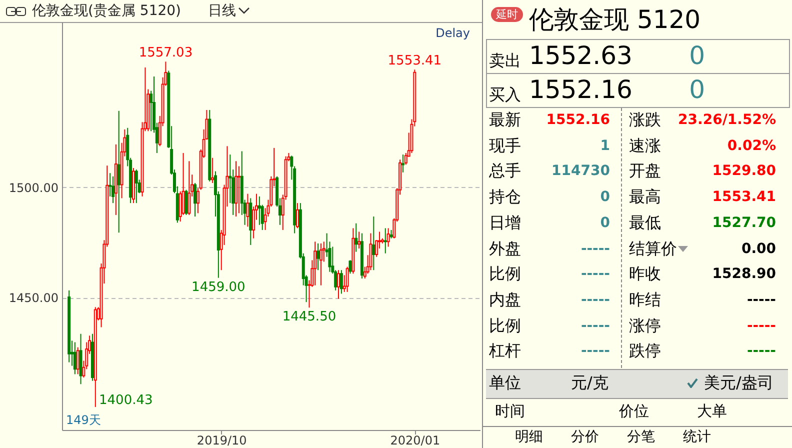 This screenshot has width=792, height=448. What do you see at coordinates (645, 197) in the screenshot?
I see `text: 最高` at bounding box center [645, 197].